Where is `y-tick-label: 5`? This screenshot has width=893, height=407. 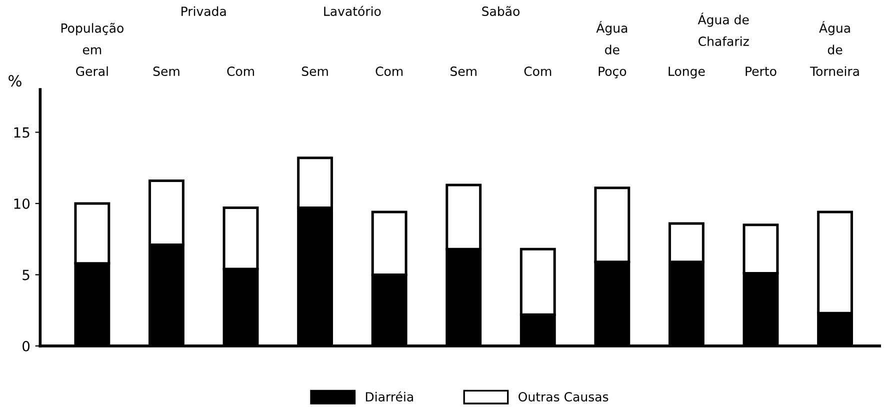 y-tick-label: 5 is located at coordinates (26, 275).